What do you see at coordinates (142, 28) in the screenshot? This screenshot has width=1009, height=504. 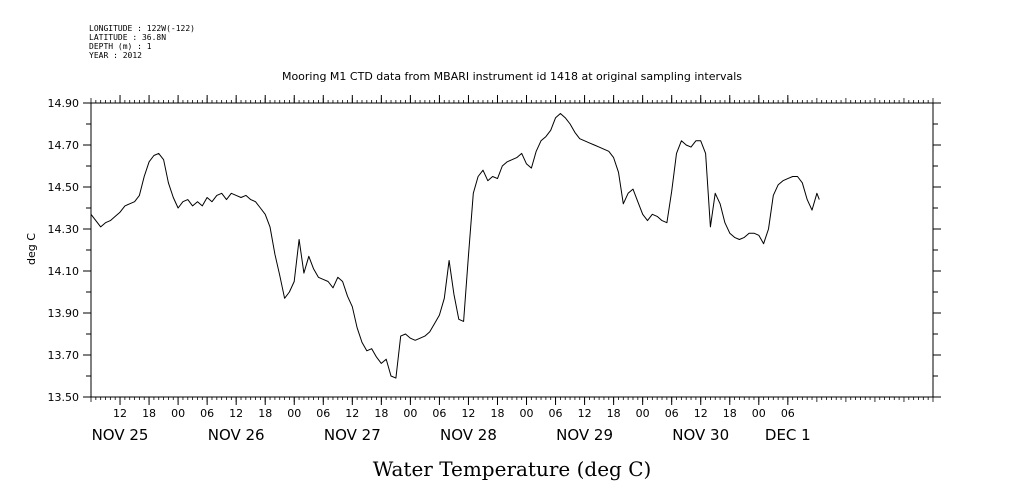 I see `meta-longitude: LONGITUDE : 122W(-122)` at bounding box center [142, 28].